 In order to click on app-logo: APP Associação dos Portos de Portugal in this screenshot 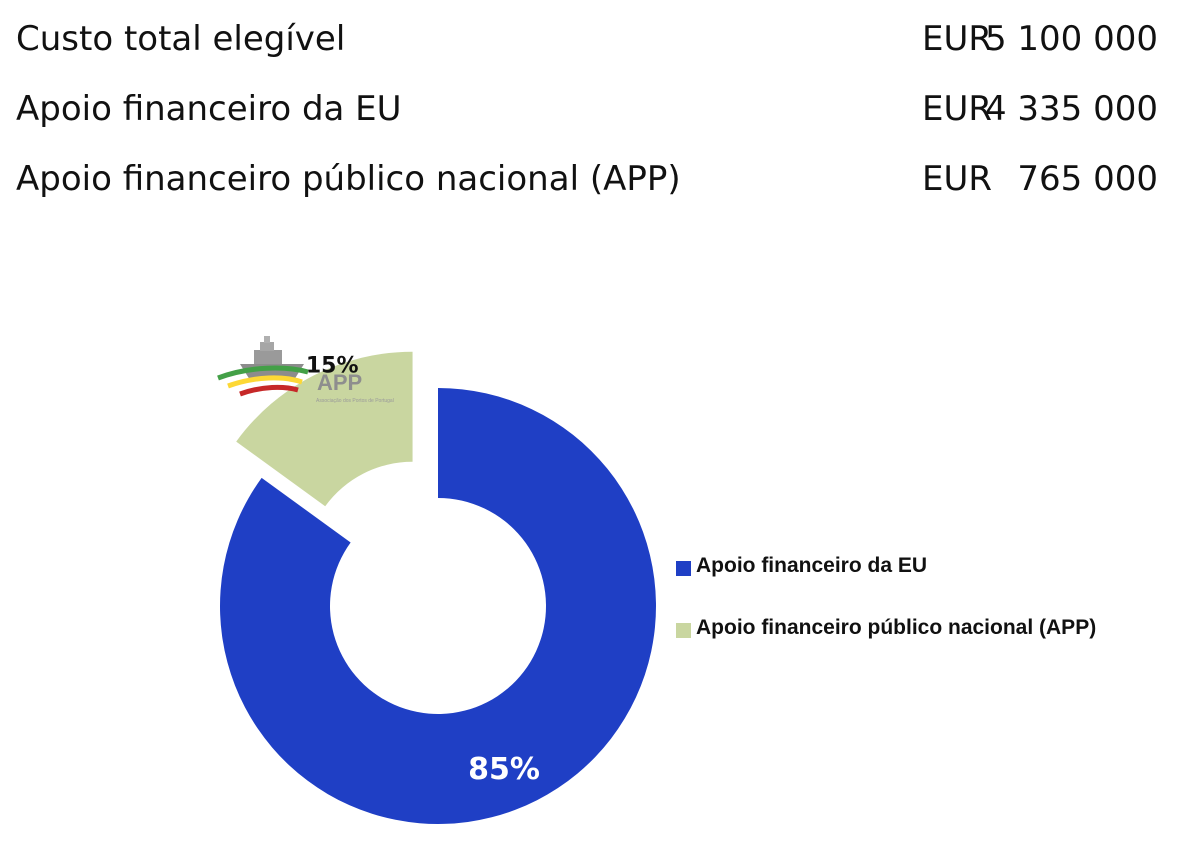, I will do `click(305, 370)`.